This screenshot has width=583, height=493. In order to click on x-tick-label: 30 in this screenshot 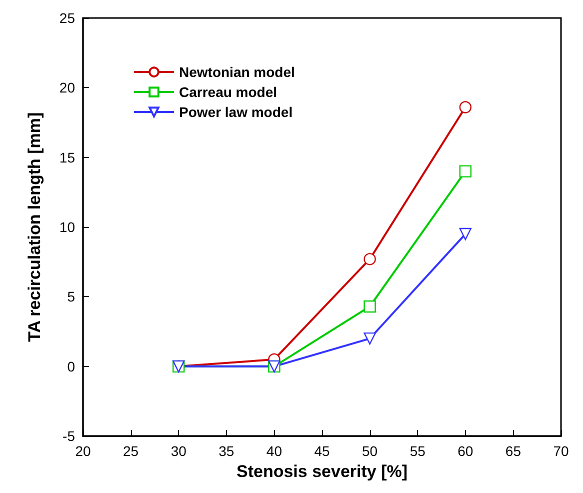, I will do `click(178, 451)`.